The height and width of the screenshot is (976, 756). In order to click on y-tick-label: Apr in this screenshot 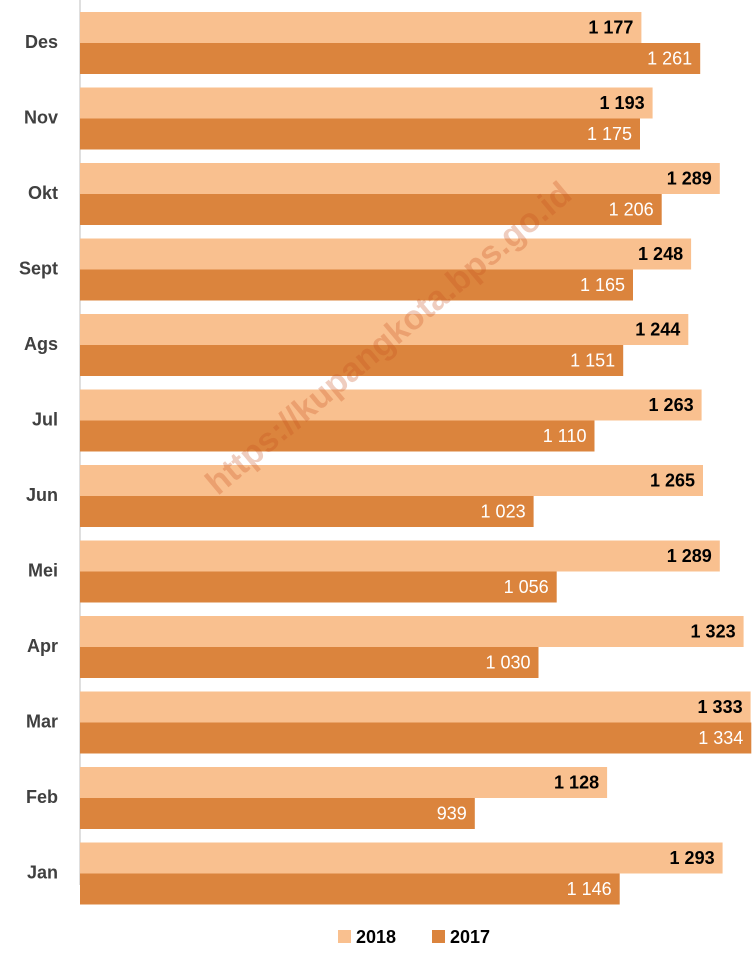, I will do `click(42, 646)`.